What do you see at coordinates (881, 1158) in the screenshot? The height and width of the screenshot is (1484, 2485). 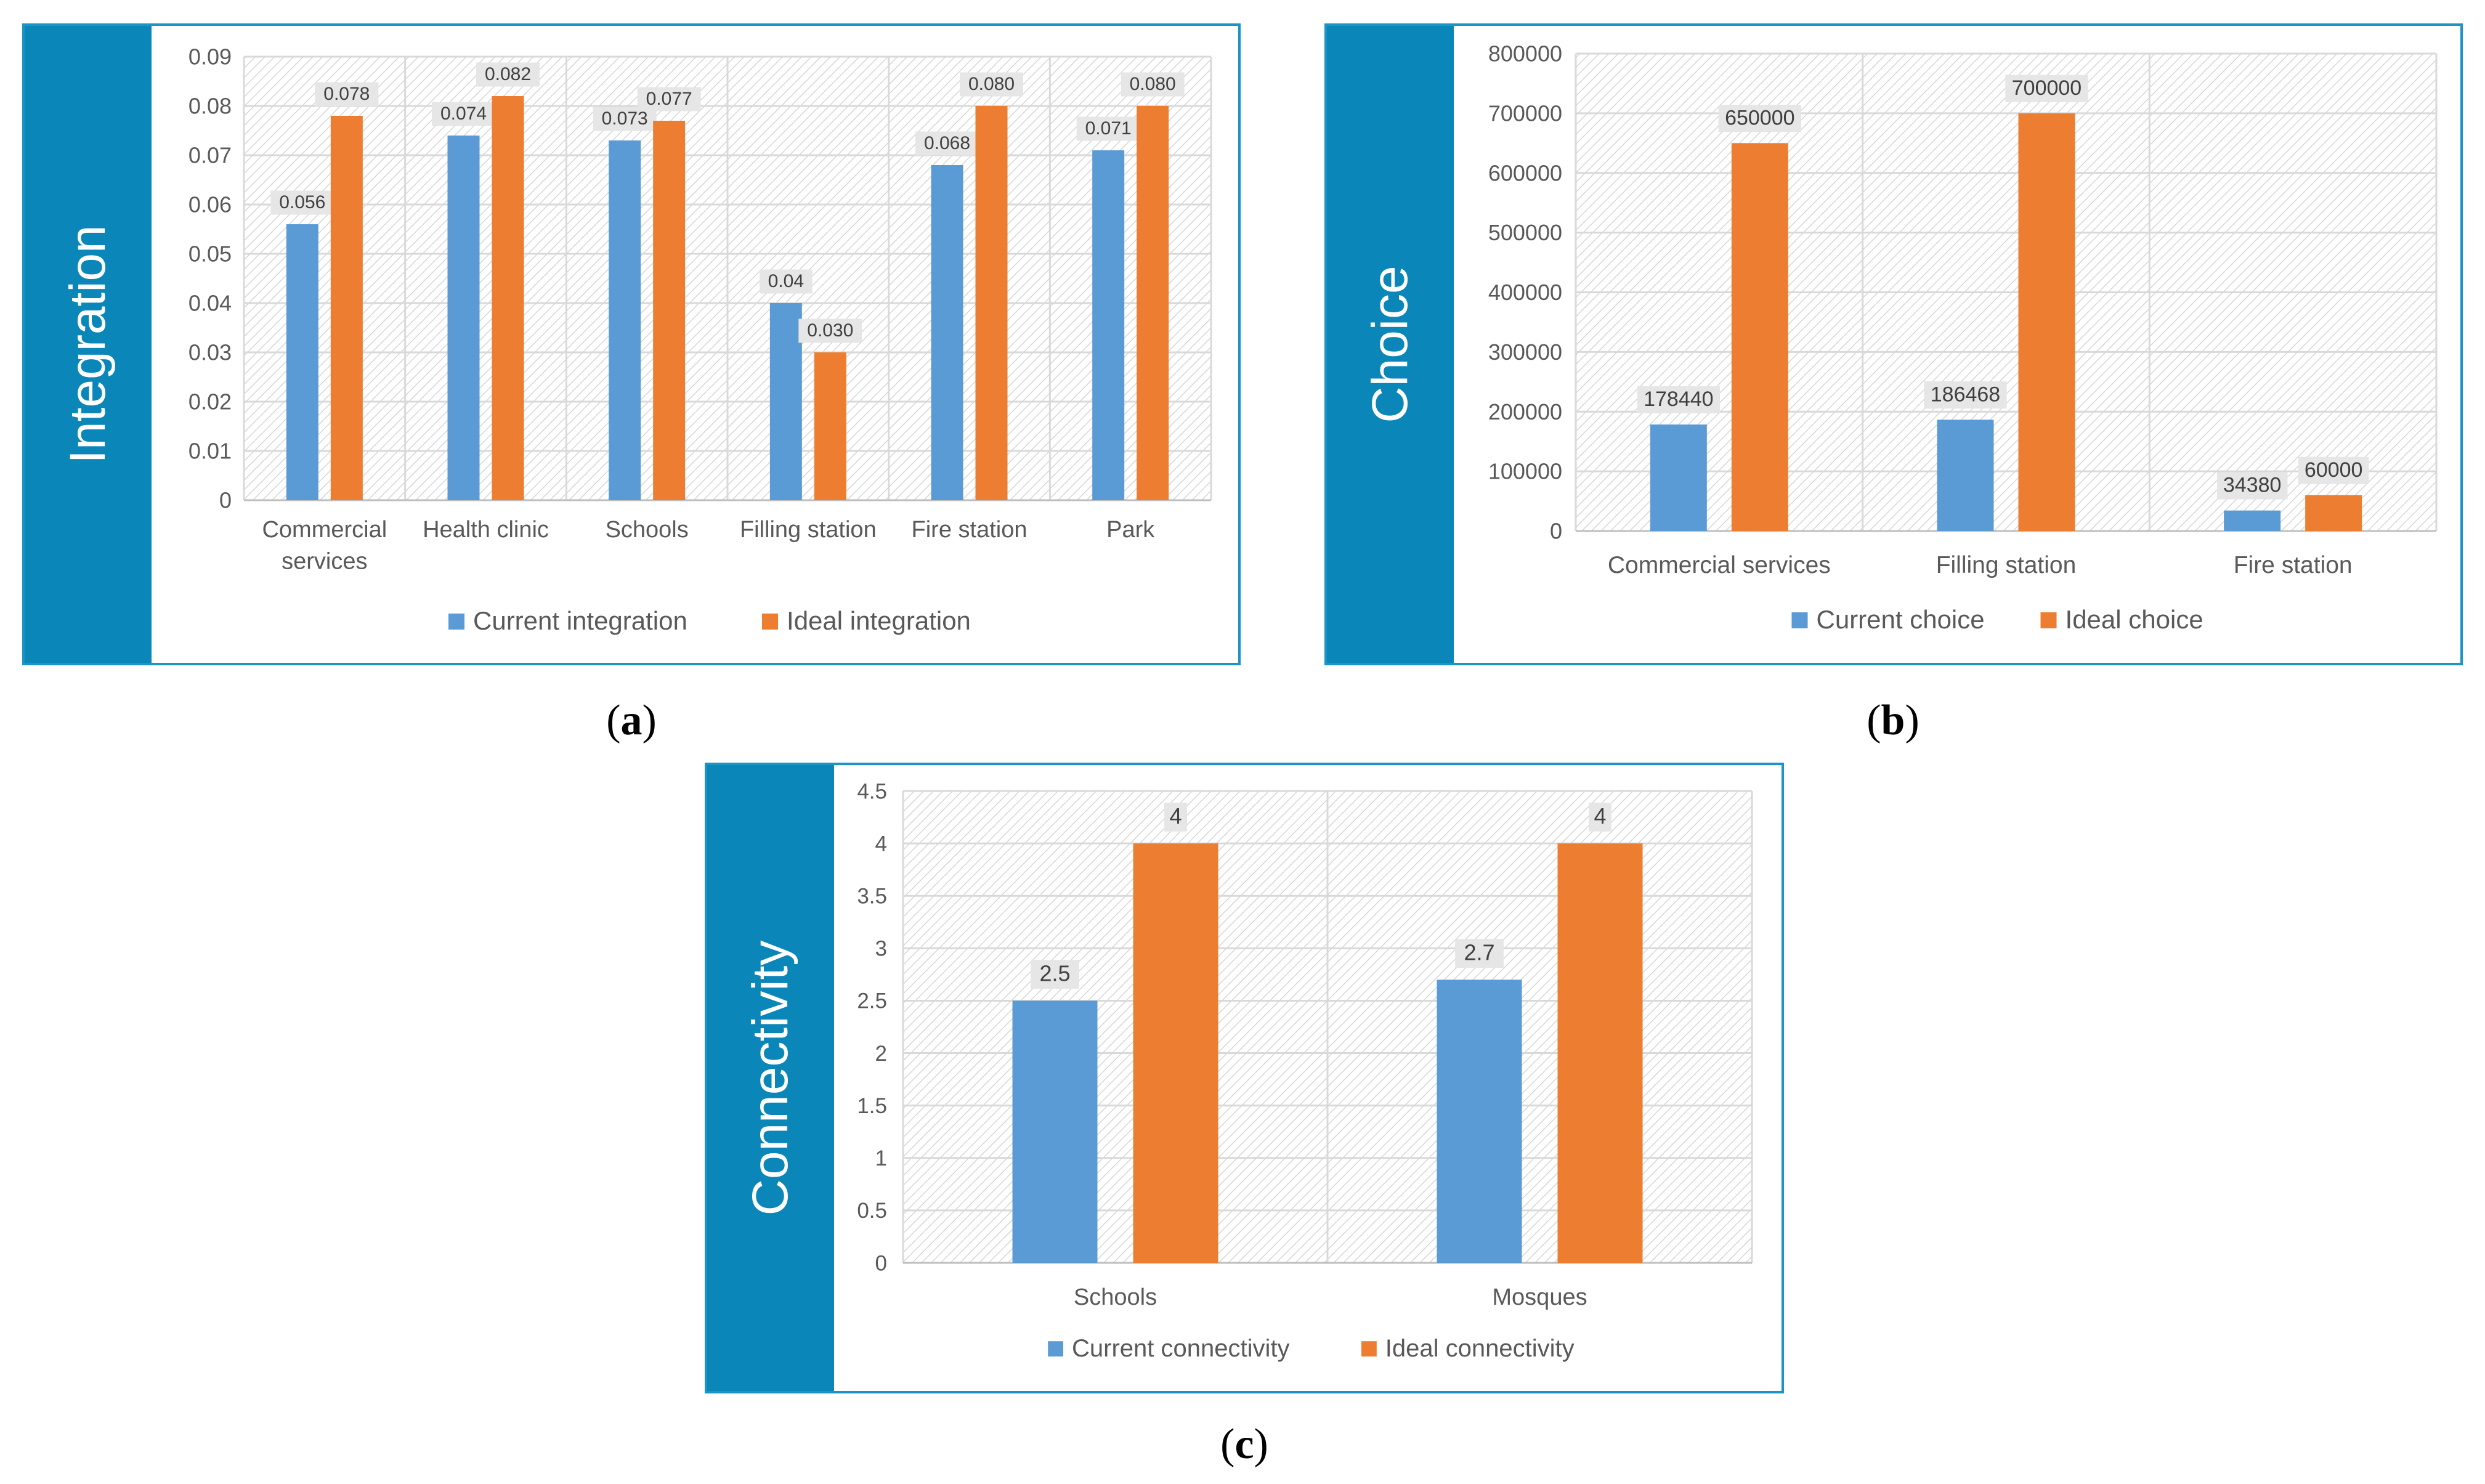 I see `y-tick-label: 1` at bounding box center [881, 1158].